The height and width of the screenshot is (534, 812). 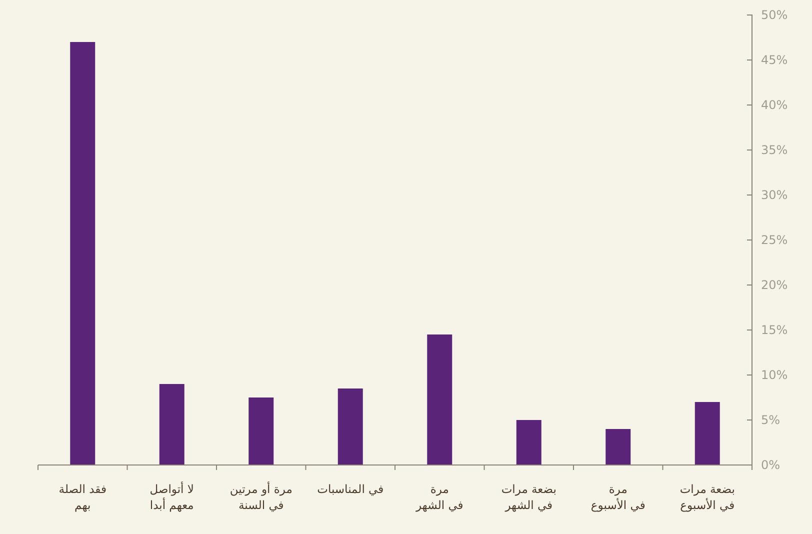 What do you see at coordinates (774, 195) in the screenshot?
I see `y-tick-label: 30%` at bounding box center [774, 195].